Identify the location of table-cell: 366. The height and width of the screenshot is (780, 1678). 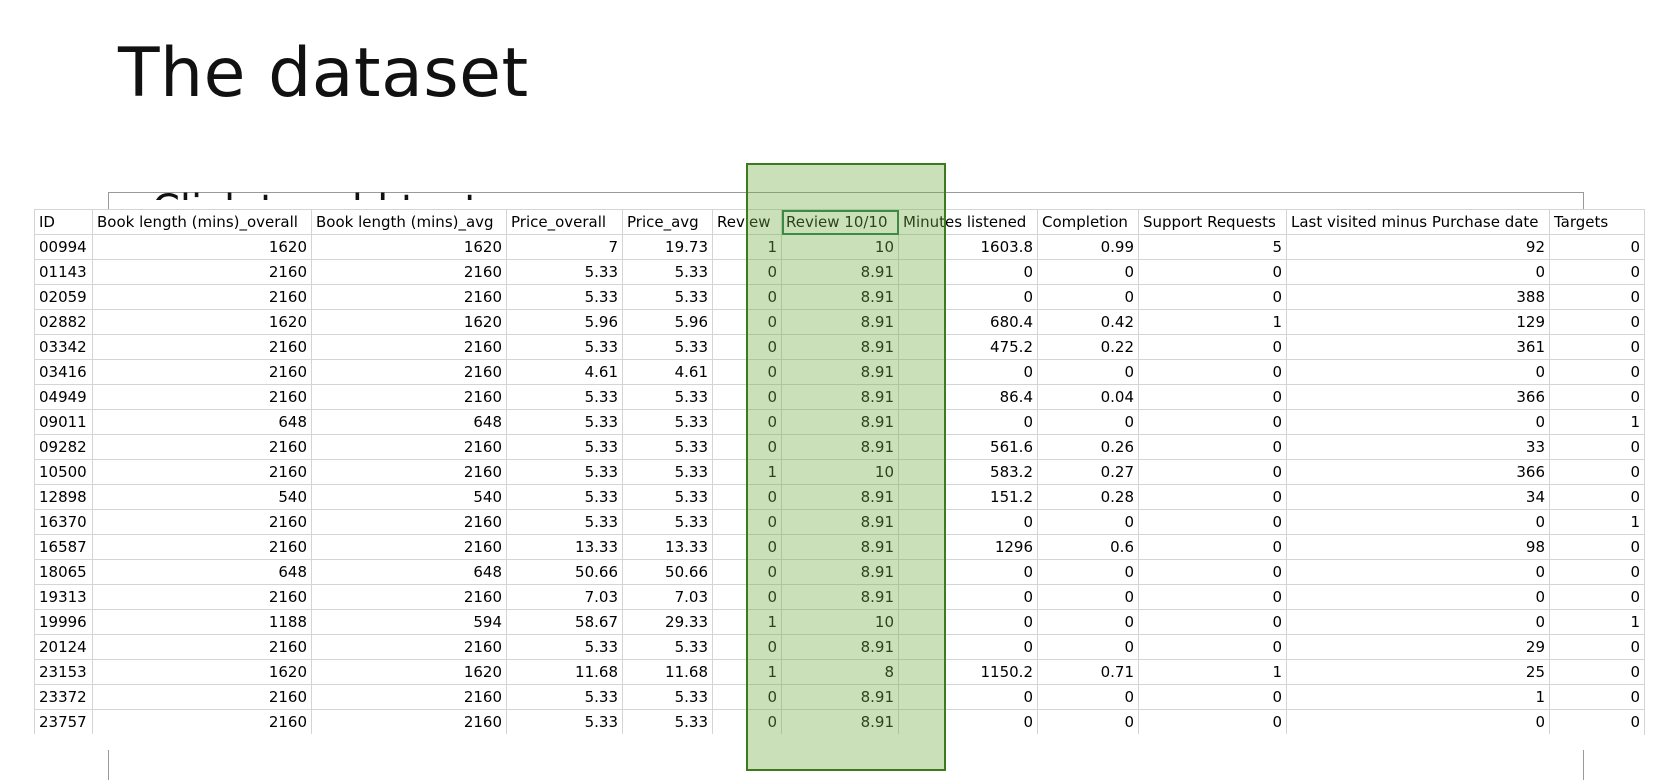
(1418, 472).